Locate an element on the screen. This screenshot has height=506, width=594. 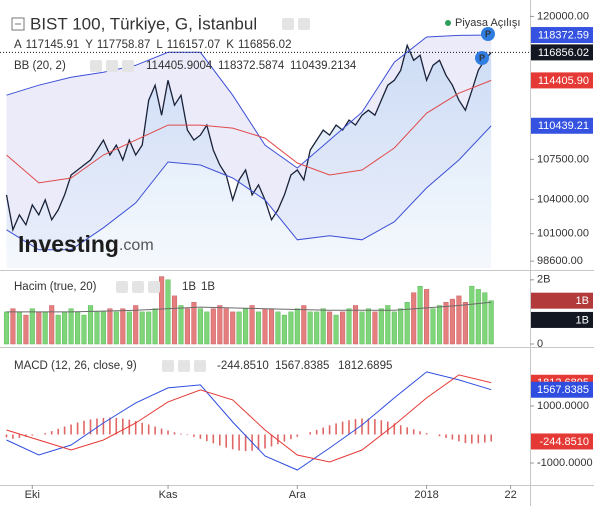
market-status: Piyasa Açılışı is located at coordinates (487, 23).